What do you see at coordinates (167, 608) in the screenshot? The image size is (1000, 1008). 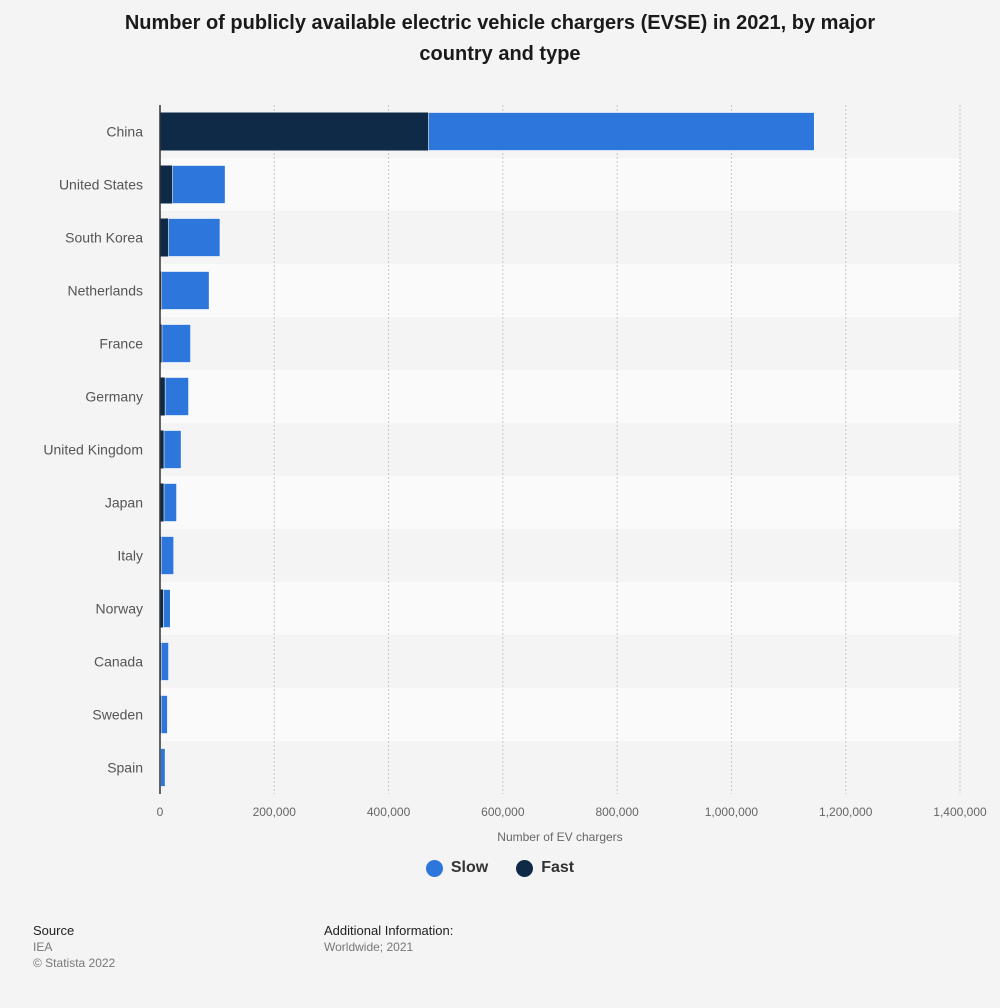 I see `bar-slow-norway` at bounding box center [167, 608].